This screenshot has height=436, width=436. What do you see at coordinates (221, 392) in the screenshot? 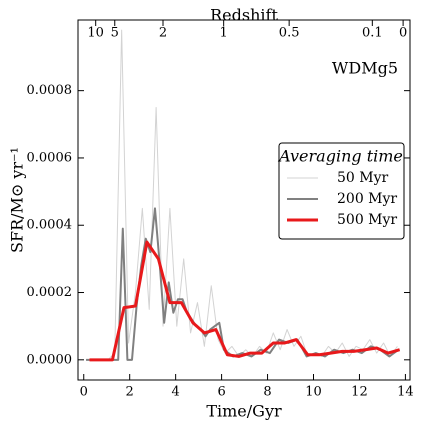
I see `x-tick-label: 6` at bounding box center [221, 392].